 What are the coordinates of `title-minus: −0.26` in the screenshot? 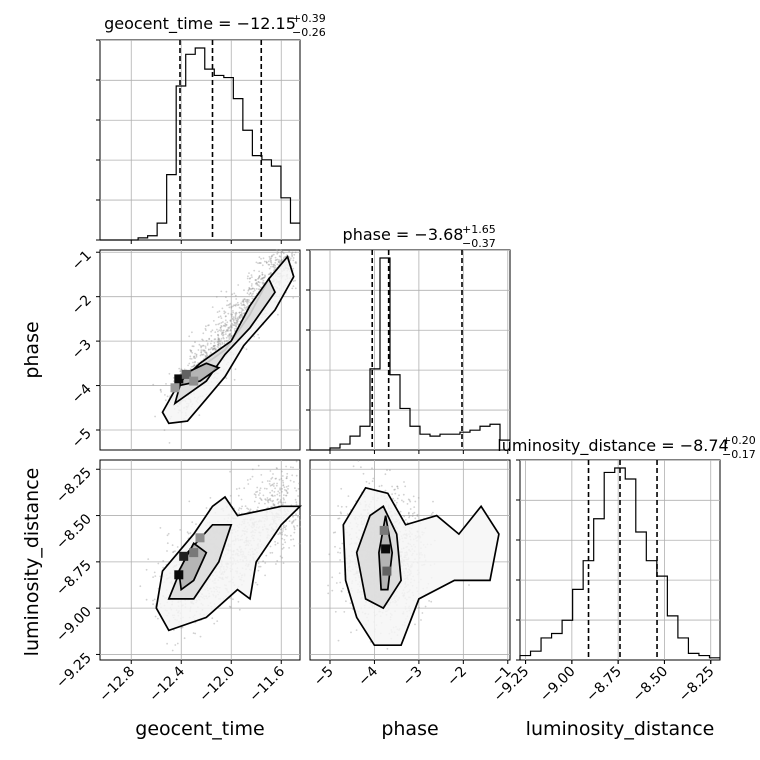 It's located at (309, 32).